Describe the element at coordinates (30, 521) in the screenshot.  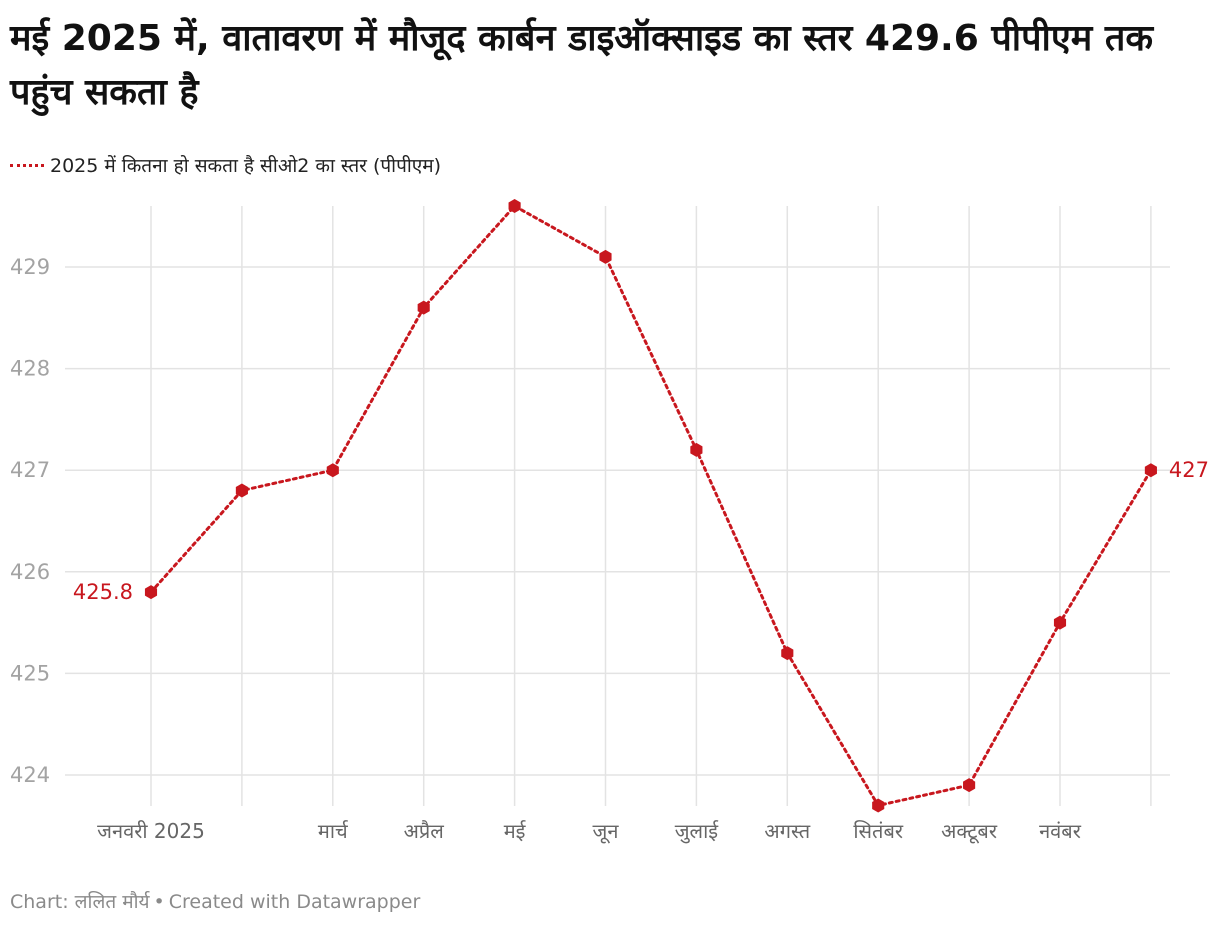
I see `y-axis-tick-labels: 424 425 426 427 428 429` at that location.